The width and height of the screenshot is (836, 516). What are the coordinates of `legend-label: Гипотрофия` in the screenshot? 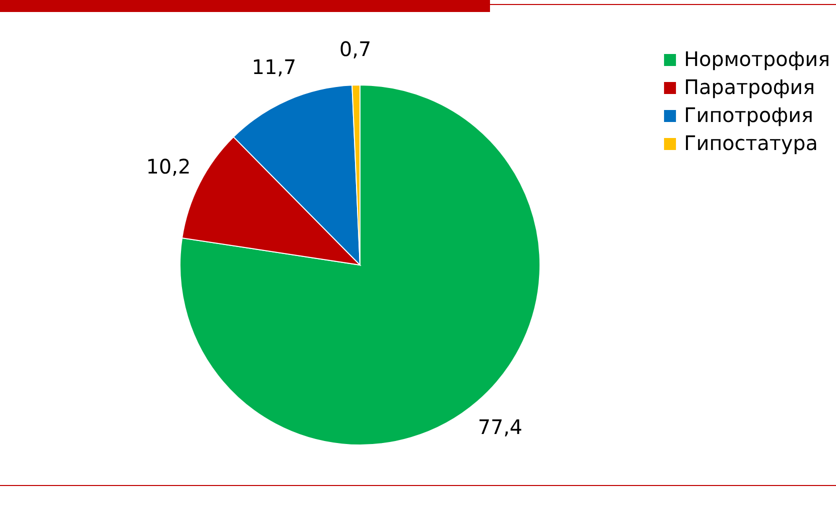 It's located at (749, 115).